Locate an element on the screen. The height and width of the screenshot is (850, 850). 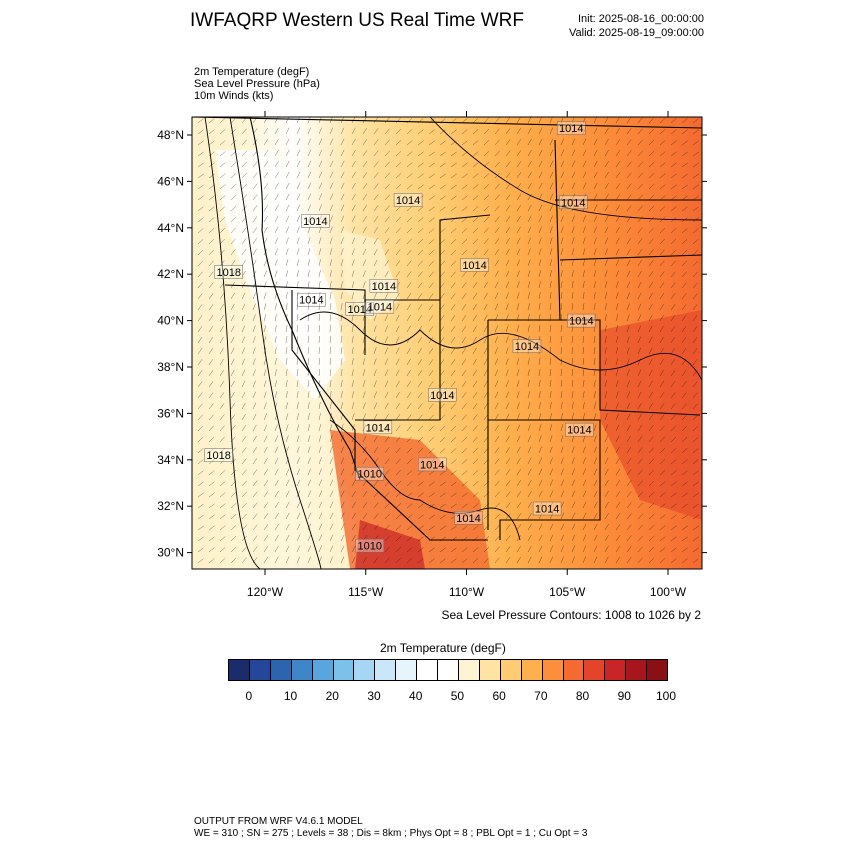
init-time: Init: 2025-08-16_00:00:00 is located at coordinates (641, 19).